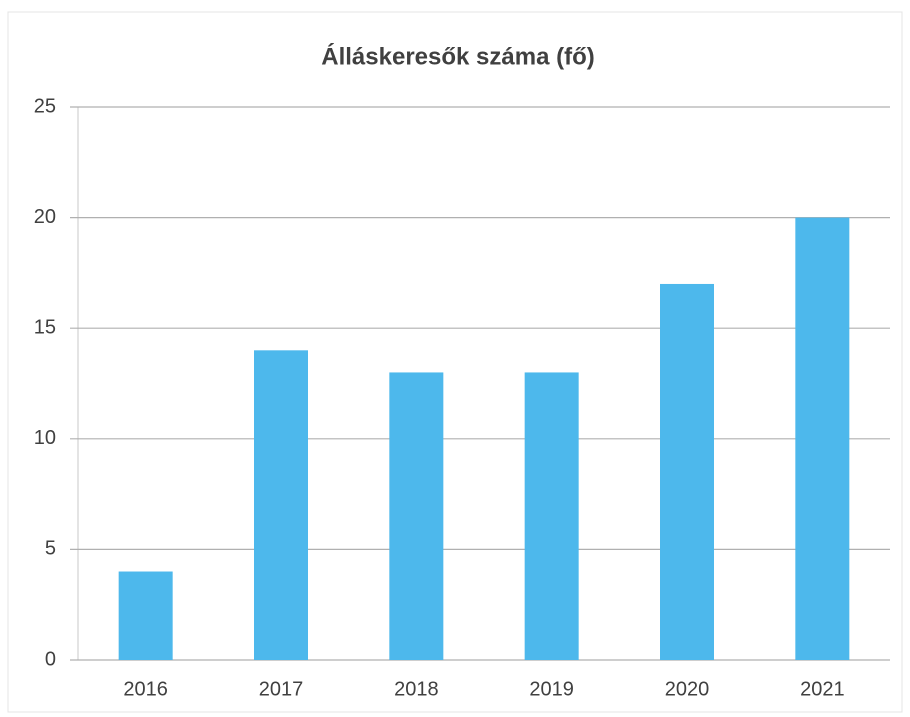 Image resolution: width=910 pixels, height=717 pixels. Describe the element at coordinates (822, 689) in the screenshot. I see `x-tick-label: 2021` at that location.